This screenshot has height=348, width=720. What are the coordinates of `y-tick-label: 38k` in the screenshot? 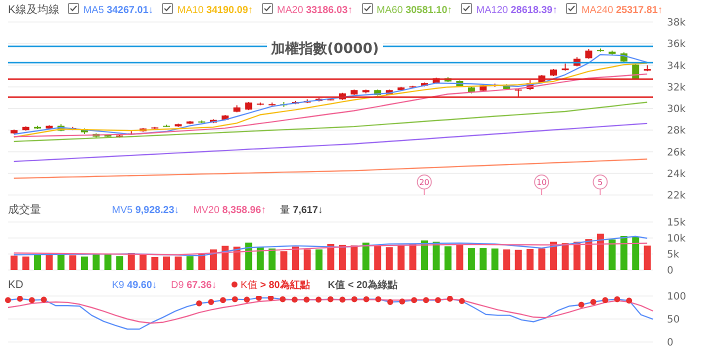 It's located at (676, 23).